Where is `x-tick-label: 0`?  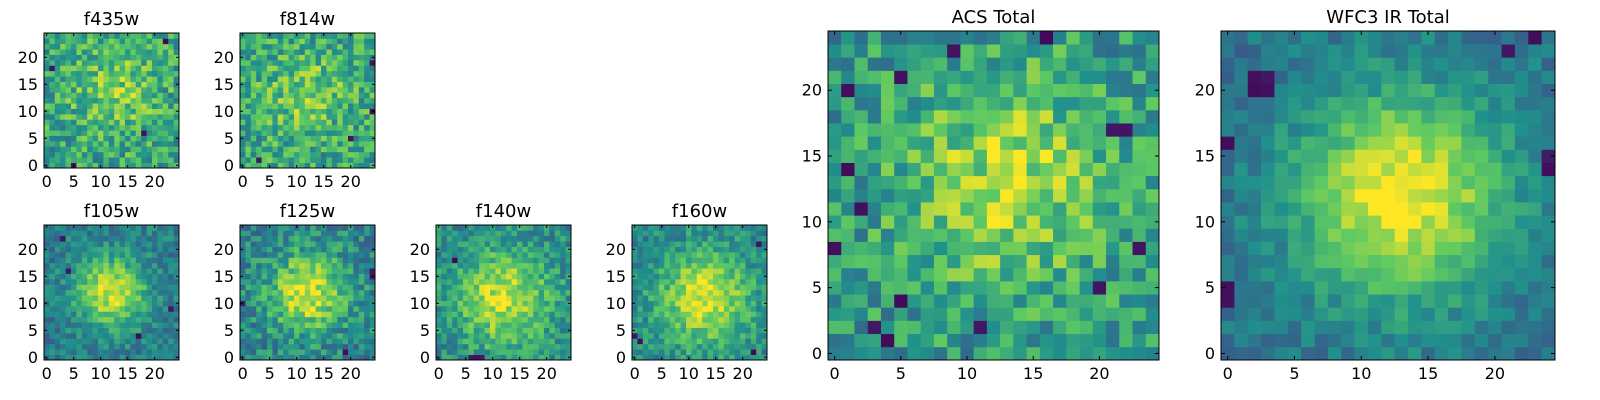 x-tick-label: 0 is located at coordinates (243, 373).